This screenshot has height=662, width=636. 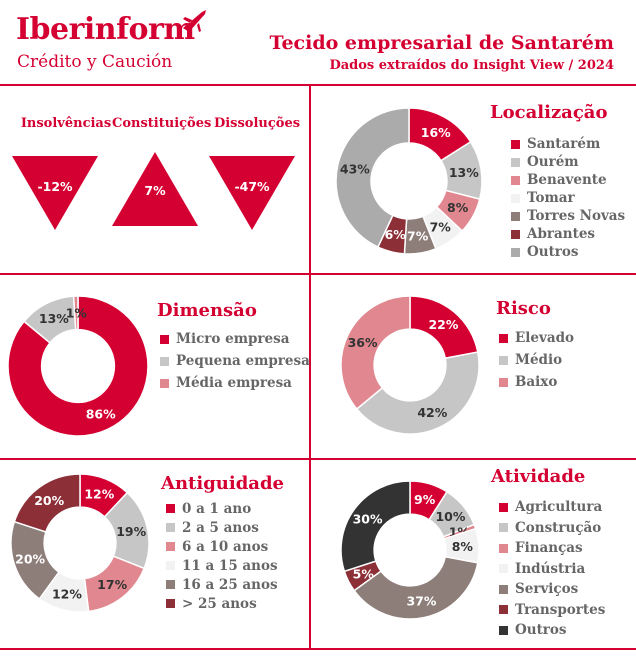 I want to click on panel-title-risco: Risco, so click(x=523, y=308).